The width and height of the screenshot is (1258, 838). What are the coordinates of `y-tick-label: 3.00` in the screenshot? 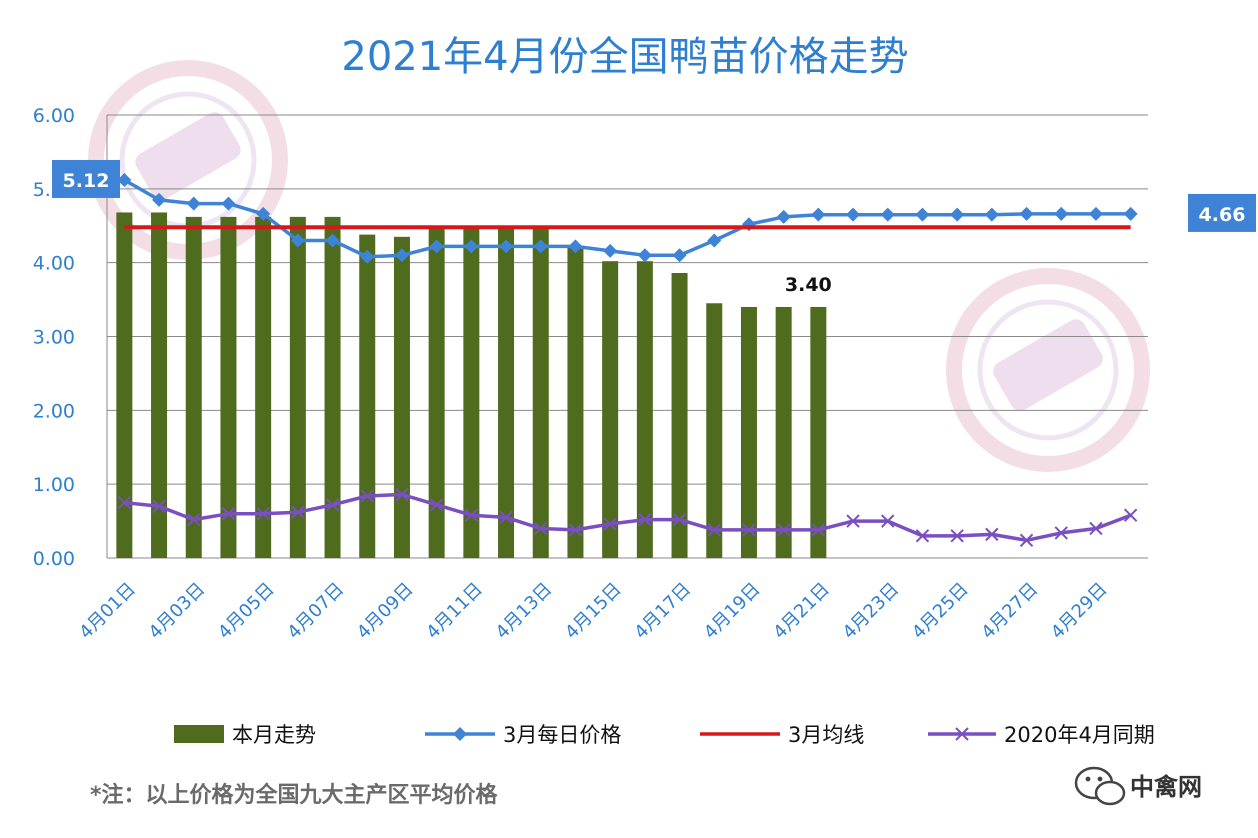 It's located at (54, 338).